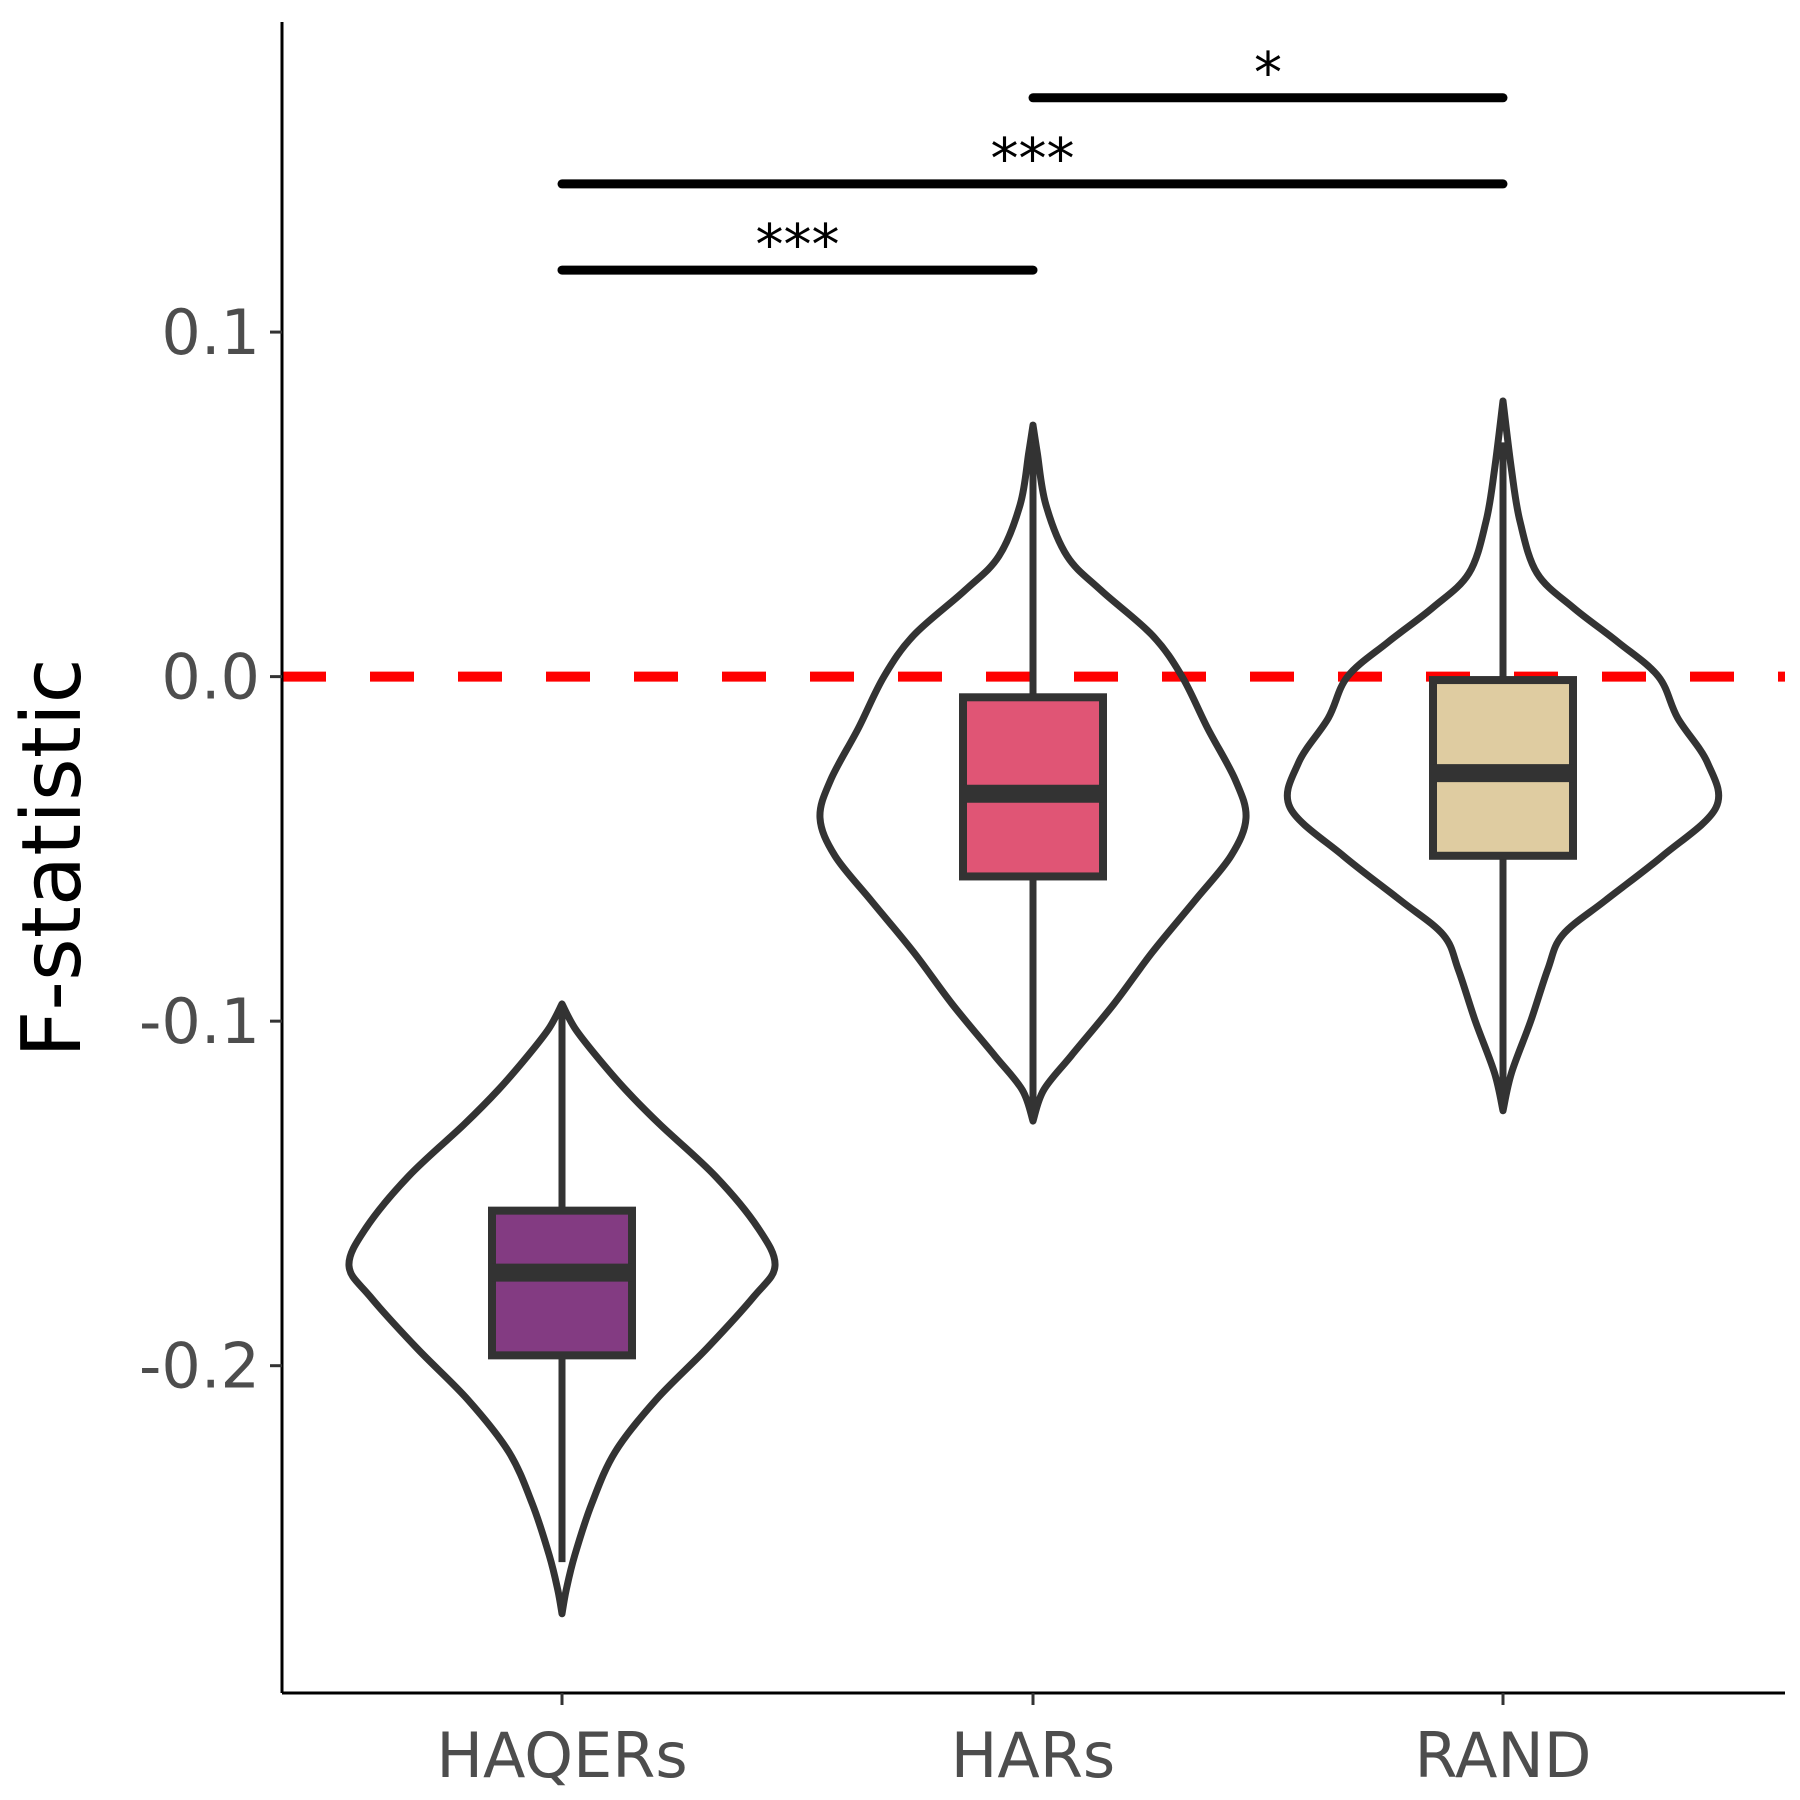 The height and width of the screenshot is (1800, 1800). Describe the element at coordinates (562, 1283) in the screenshot. I see `box-haqers` at that location.